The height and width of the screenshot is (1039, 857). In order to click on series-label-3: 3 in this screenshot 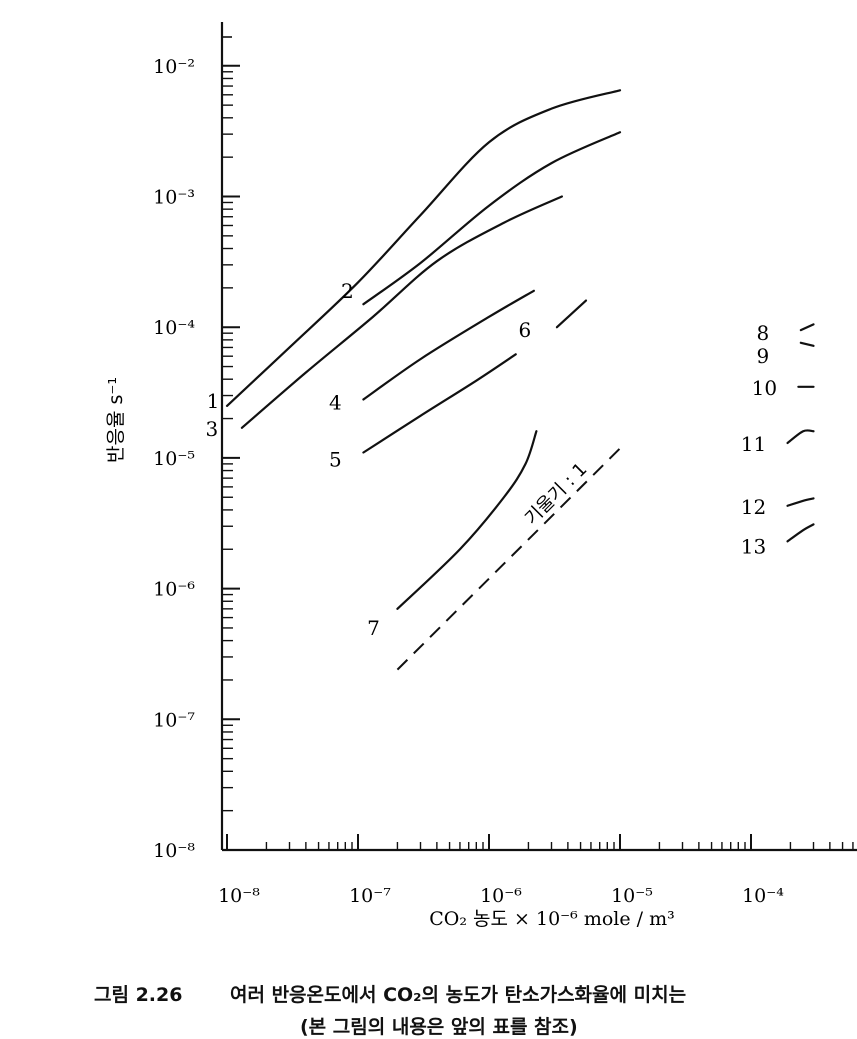, I will do `click(212, 429)`.